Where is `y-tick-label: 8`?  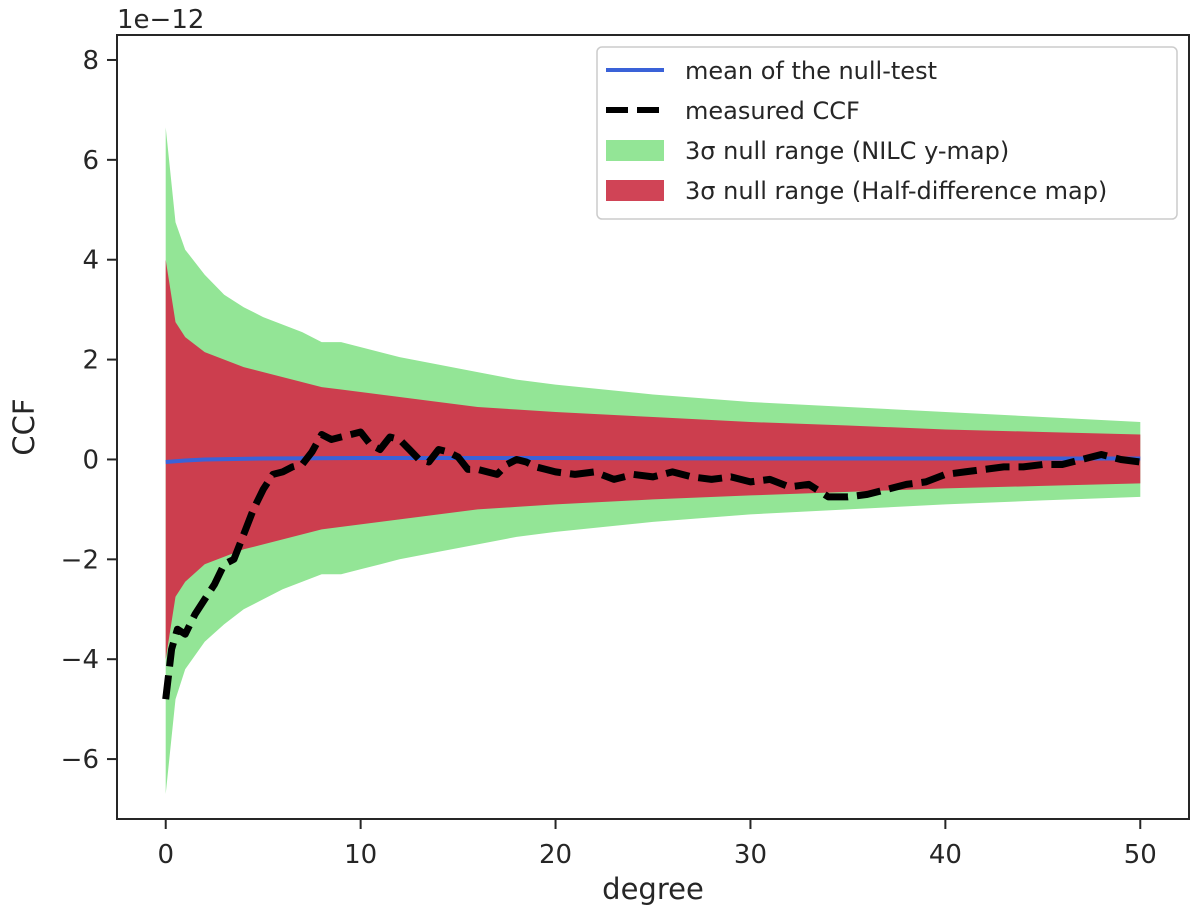
y-tick-label: 8 is located at coordinates (90, 61).